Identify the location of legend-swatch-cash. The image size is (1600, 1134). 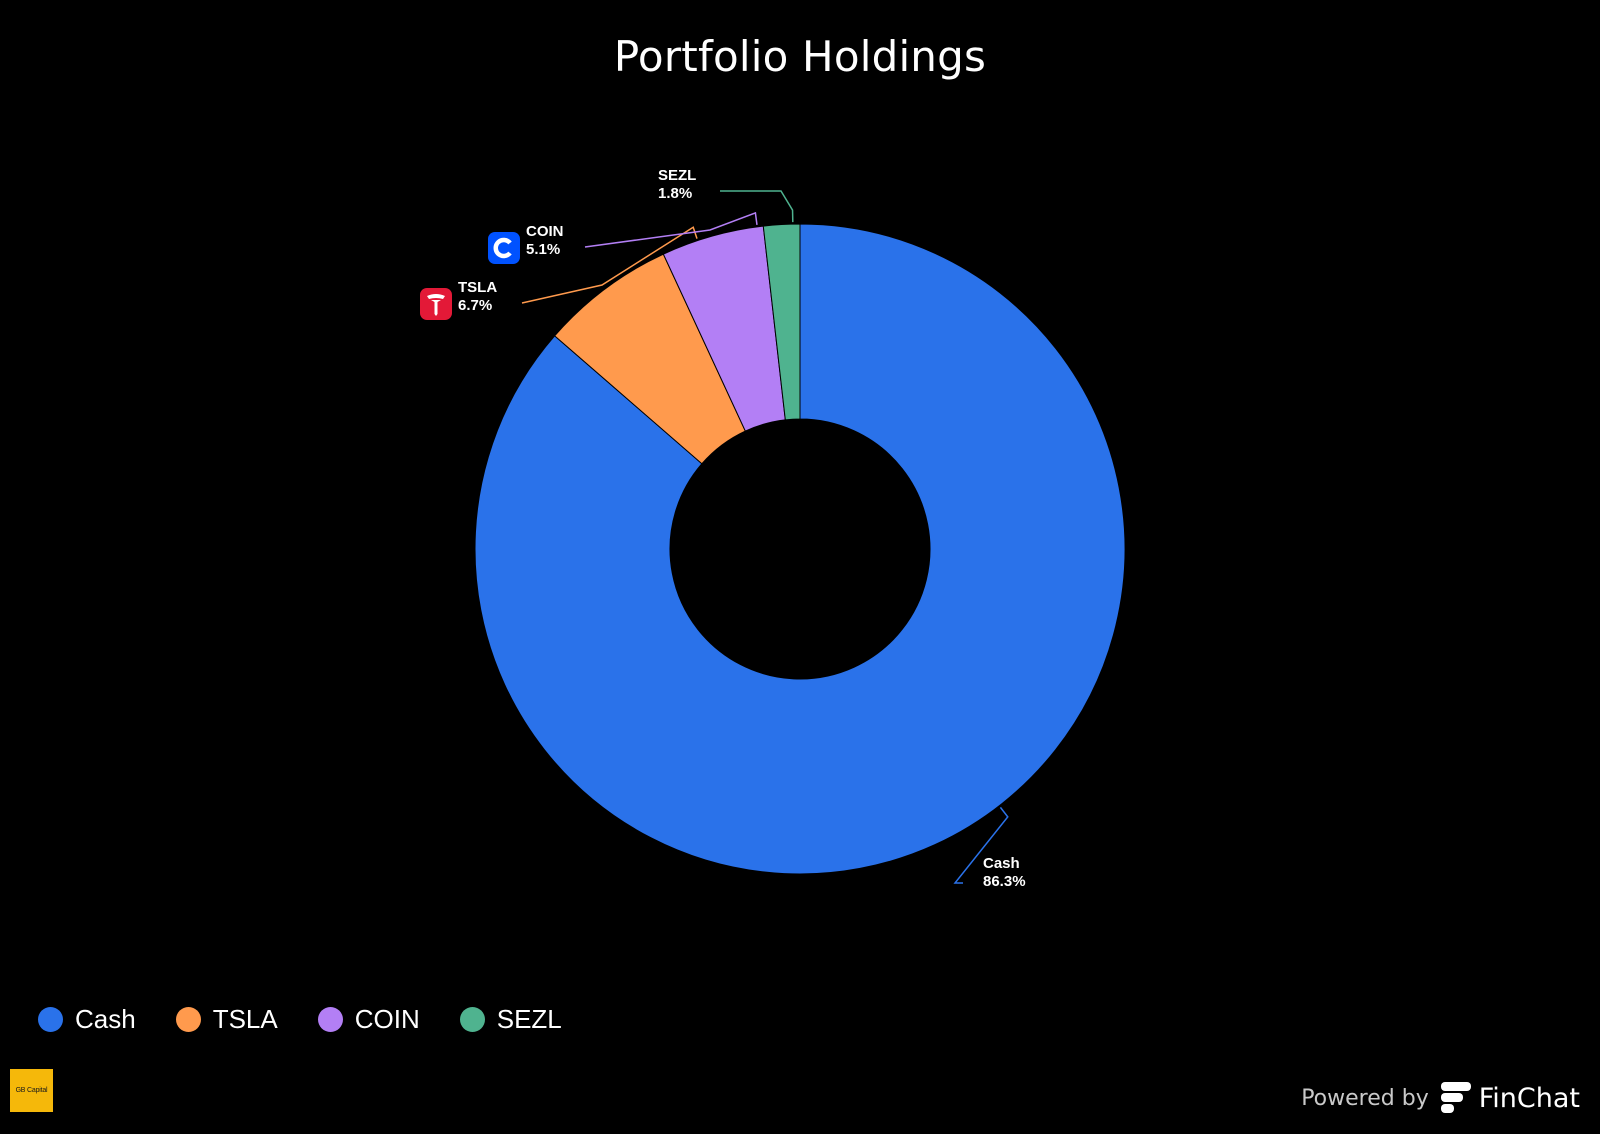
(50, 1019).